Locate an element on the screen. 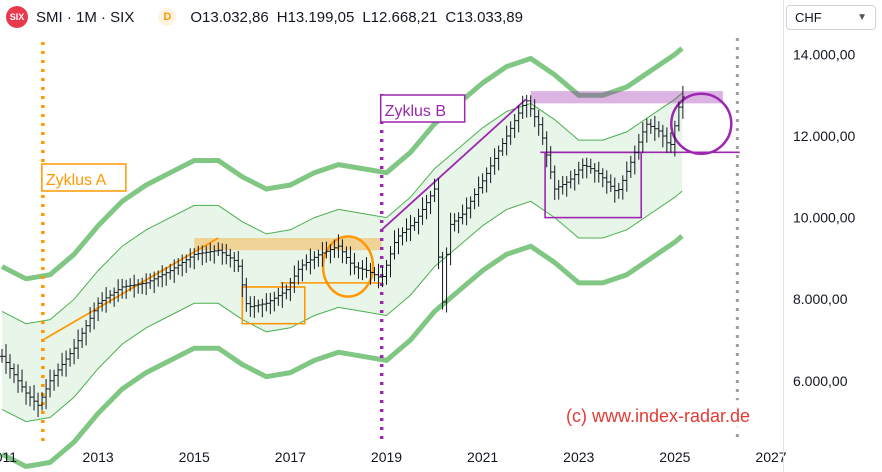  x-tick-label: 2027 is located at coordinates (770, 457).